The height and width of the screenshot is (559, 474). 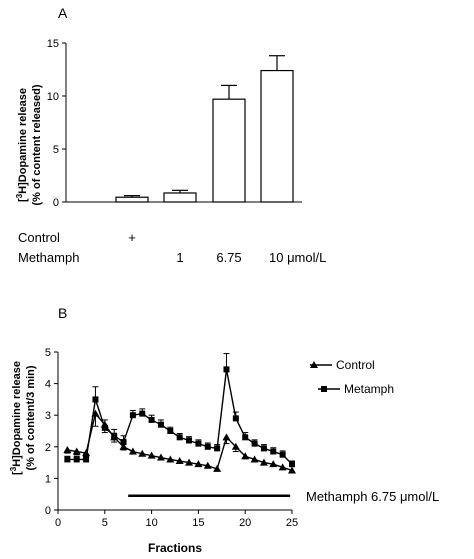 What do you see at coordinates (180, 417) in the screenshot?
I see `panel-b-line-square` at bounding box center [180, 417].